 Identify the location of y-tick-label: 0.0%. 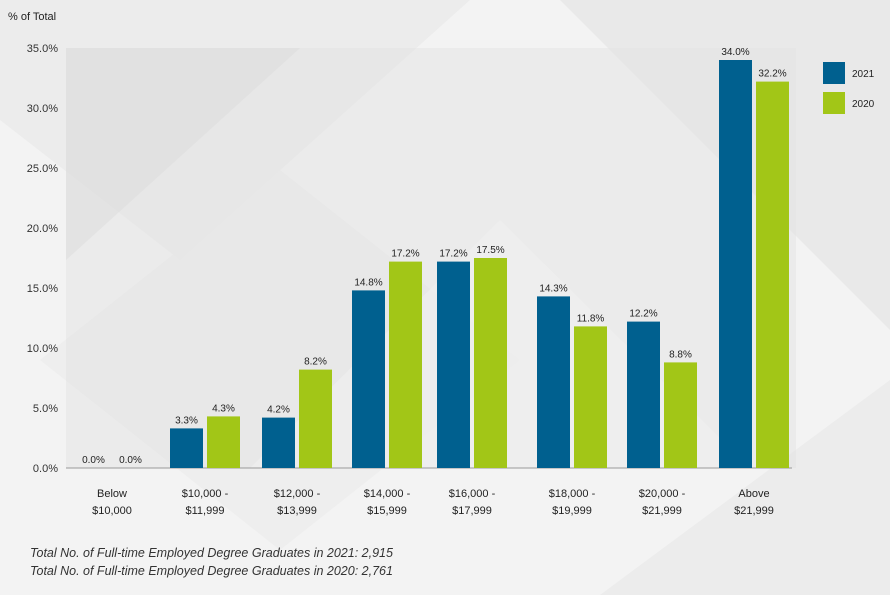
(45, 469).